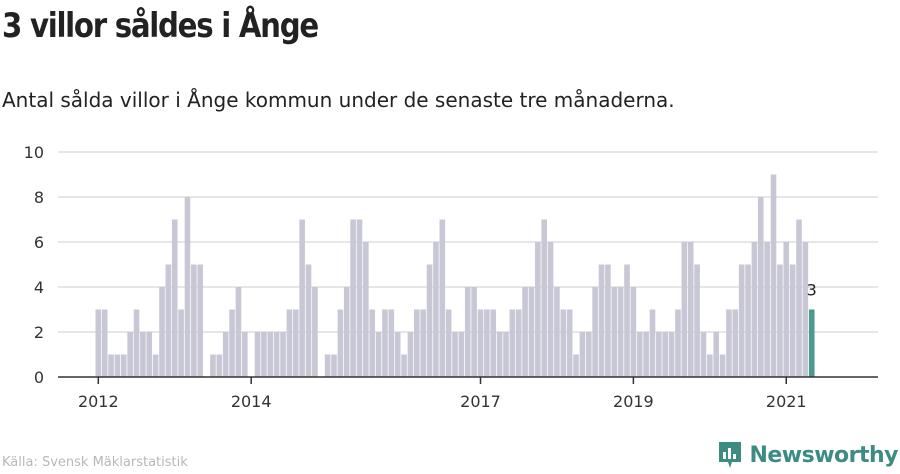 The height and width of the screenshot is (474, 900). I want to click on x-axis-ticks: 2012 2014 2017 2019 2021, so click(442, 394).